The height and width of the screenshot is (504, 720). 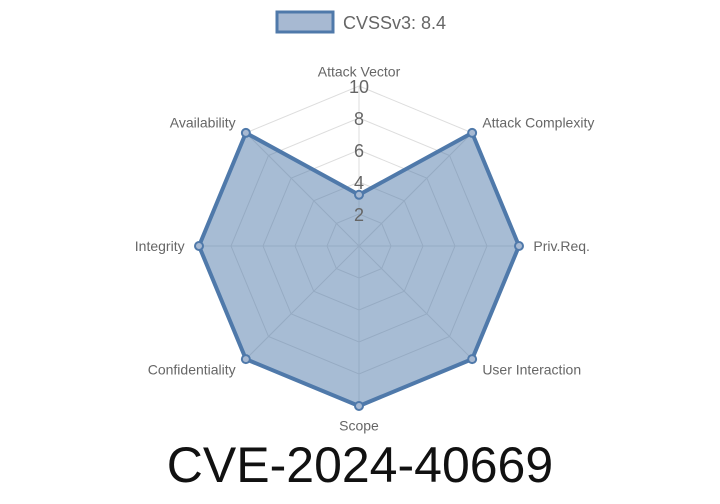 I want to click on axis-label: Confidentiality, so click(x=192, y=369).